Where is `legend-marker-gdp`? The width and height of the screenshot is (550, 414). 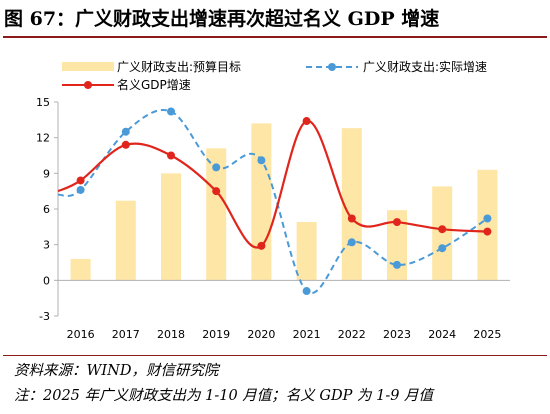 legend-marker-gdp is located at coordinates (88, 85).